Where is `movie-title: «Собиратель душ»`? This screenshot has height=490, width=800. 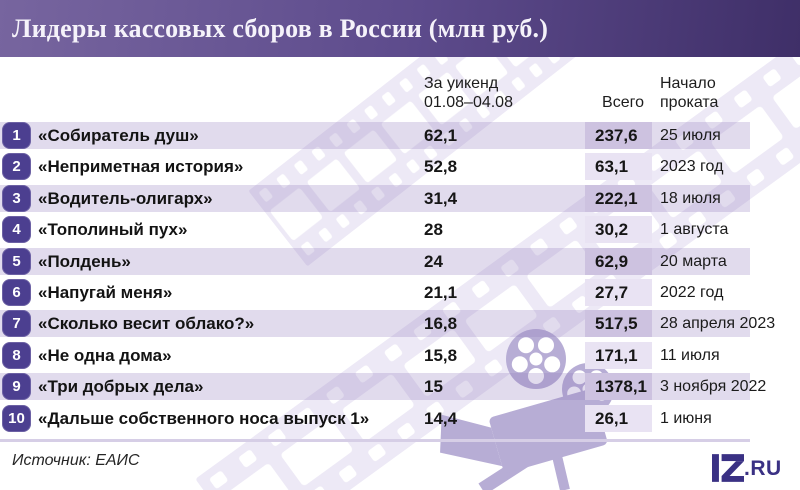 movie-title: «Собиратель душ» is located at coordinates (118, 135).